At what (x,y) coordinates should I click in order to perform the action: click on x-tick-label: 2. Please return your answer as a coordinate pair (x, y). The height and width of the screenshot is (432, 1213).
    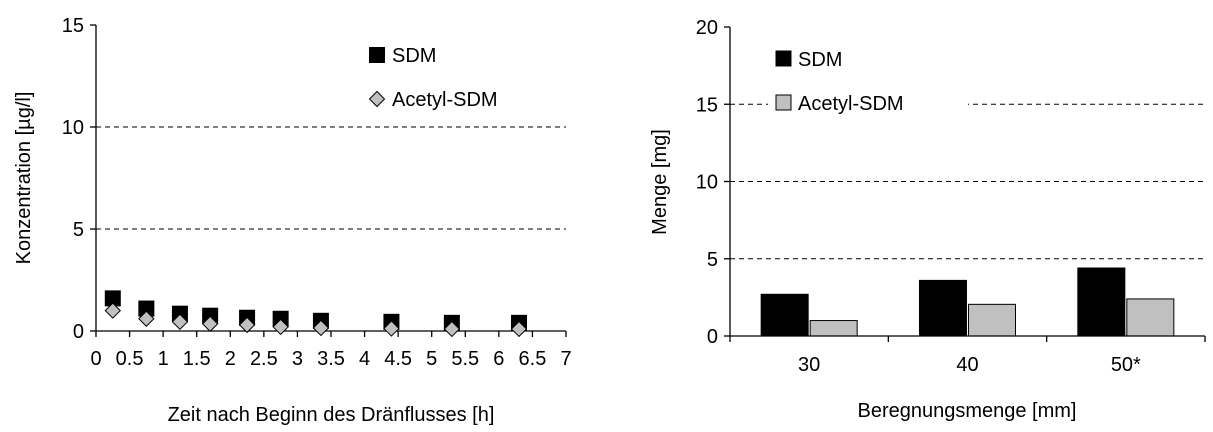
    Looking at the image, I should click on (230, 359).